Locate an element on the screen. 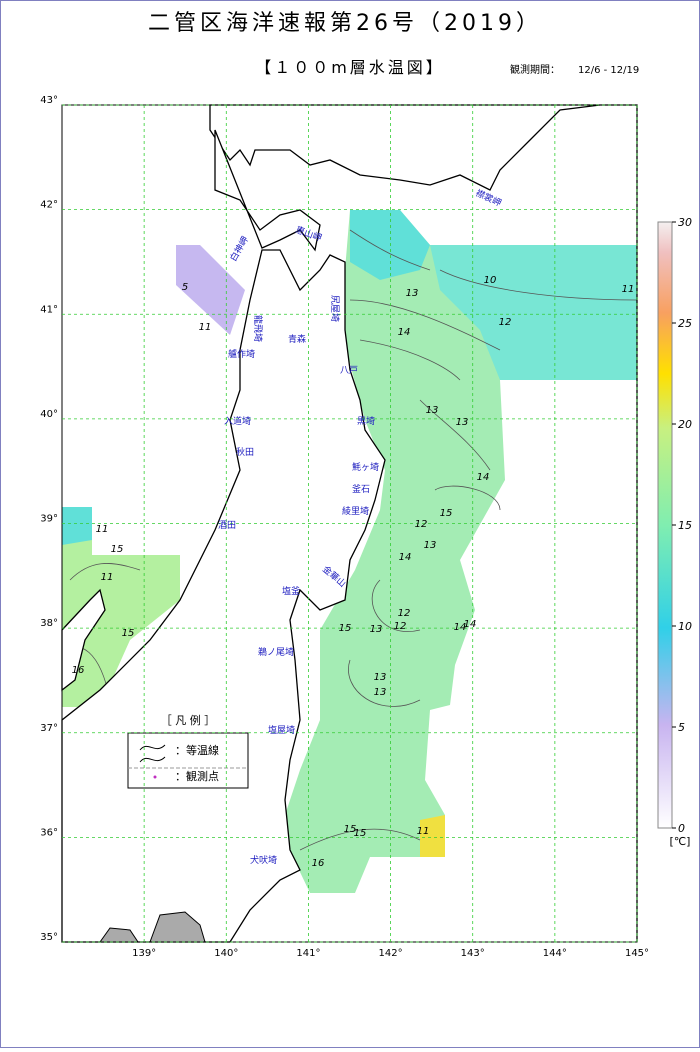  colorbar-tick-label: 25 is located at coordinates (685, 323).